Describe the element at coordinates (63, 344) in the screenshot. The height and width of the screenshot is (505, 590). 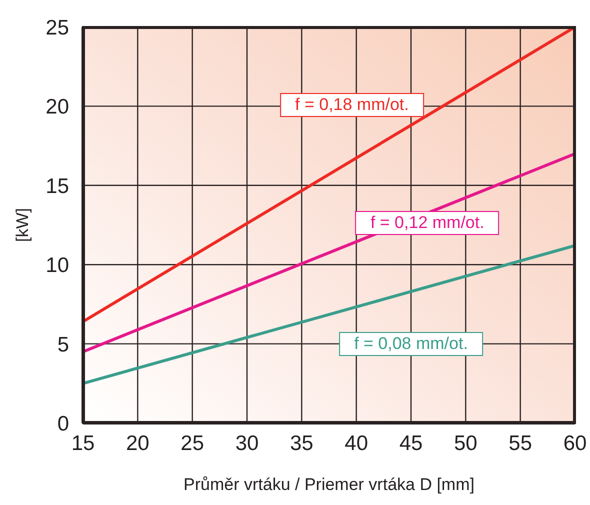
I see `y-tick-label: 5` at that location.